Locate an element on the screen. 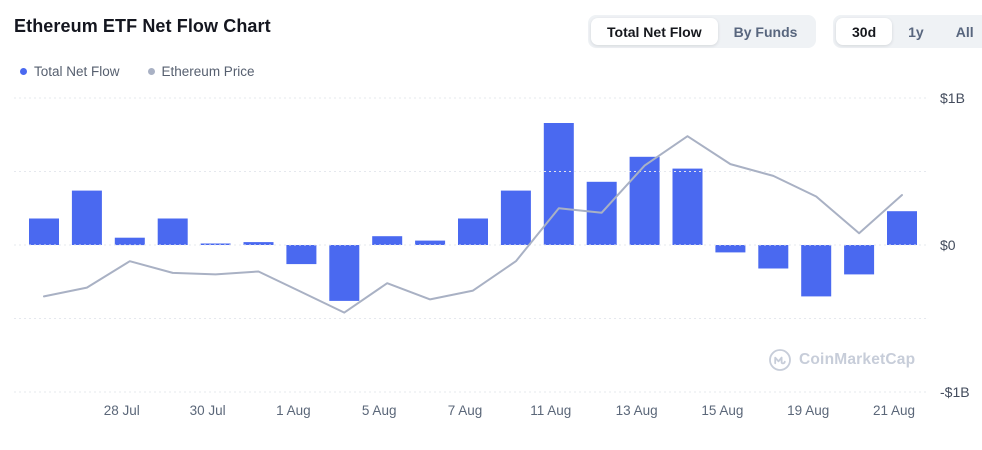  watermark-text: CoinMarketCap is located at coordinates (857, 359).